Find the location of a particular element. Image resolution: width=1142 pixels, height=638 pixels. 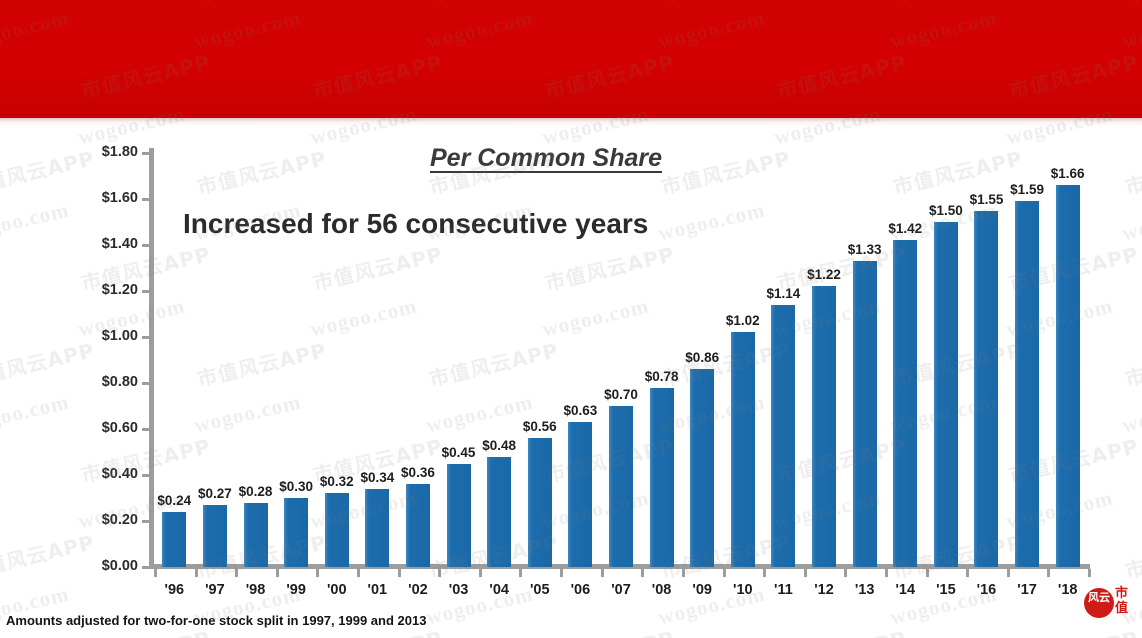

y-axis-tick-label: $1.40 is located at coordinates (119, 244).